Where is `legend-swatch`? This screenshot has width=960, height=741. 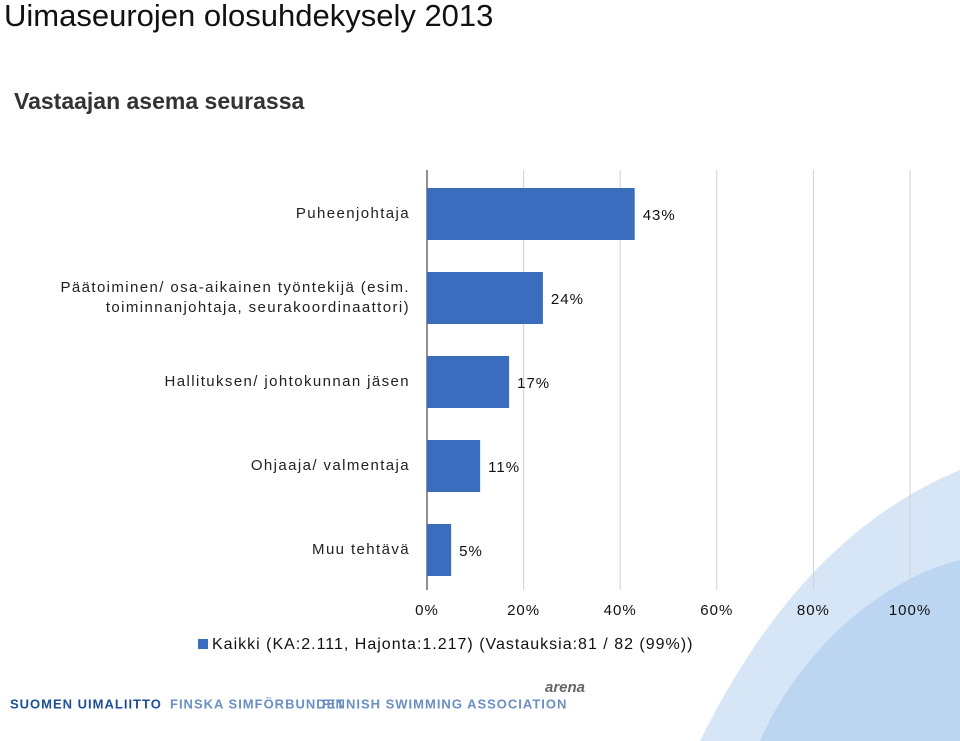
legend-swatch is located at coordinates (203, 644).